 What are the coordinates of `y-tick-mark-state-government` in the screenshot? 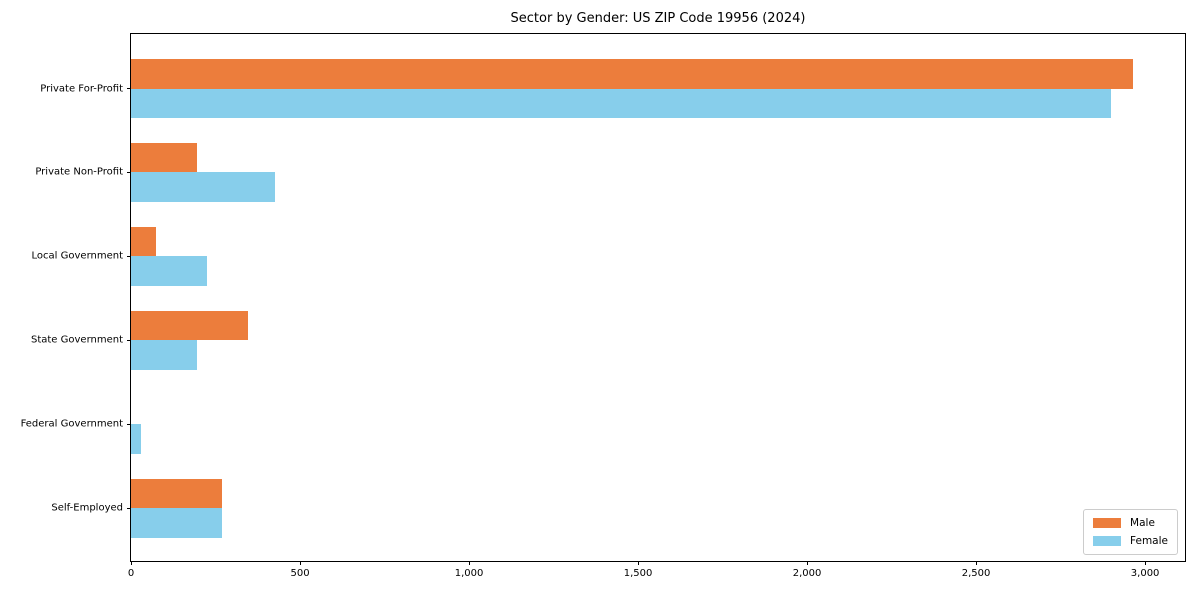 It's located at (129, 340).